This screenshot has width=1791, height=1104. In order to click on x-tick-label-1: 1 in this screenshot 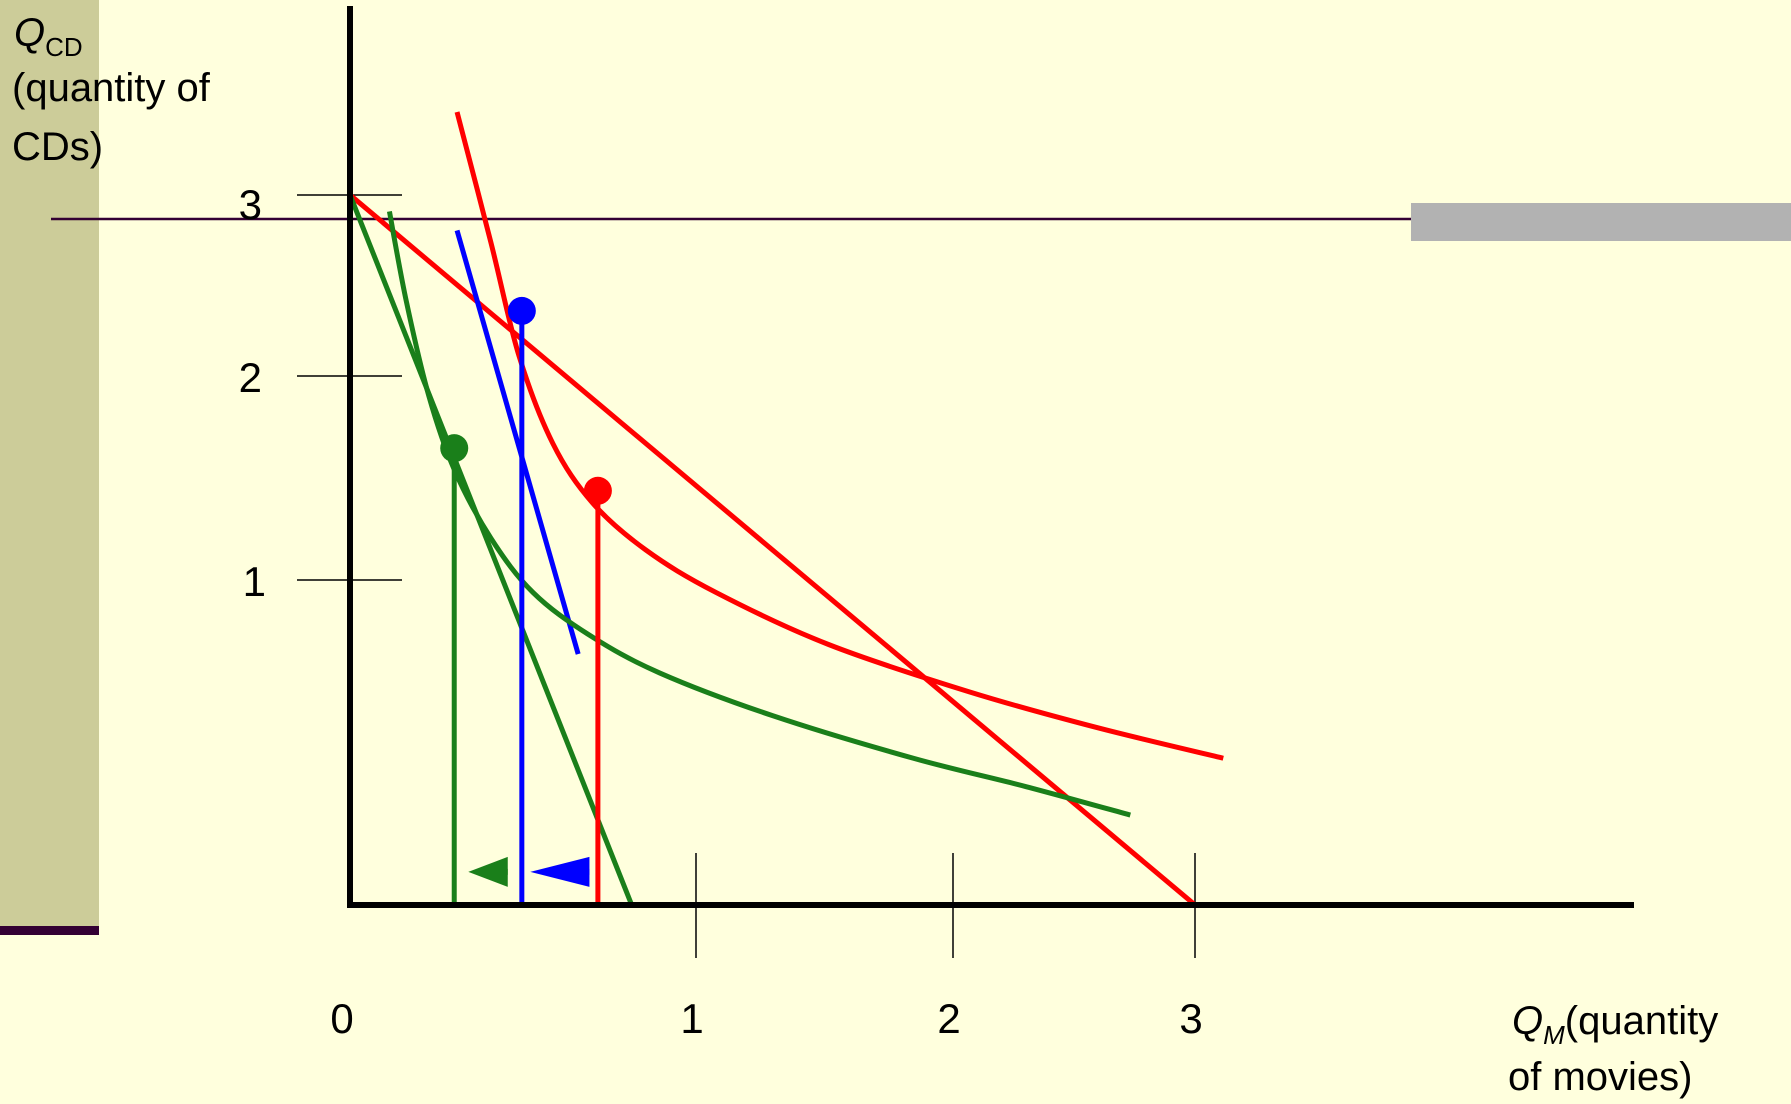, I will do `click(691, 1018)`.